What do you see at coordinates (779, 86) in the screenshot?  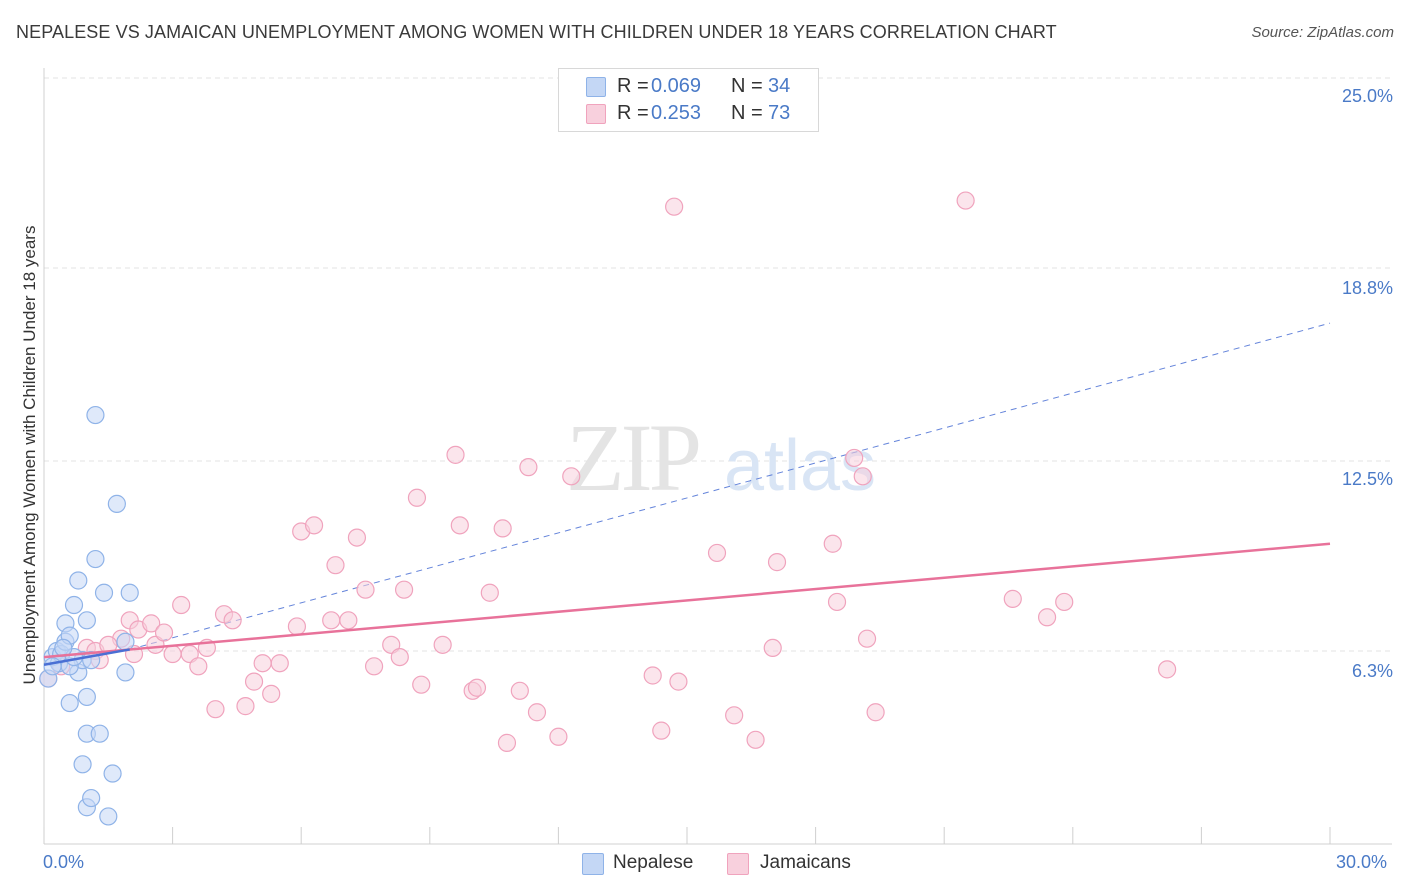 I see `n-value: 34` at bounding box center [779, 86].